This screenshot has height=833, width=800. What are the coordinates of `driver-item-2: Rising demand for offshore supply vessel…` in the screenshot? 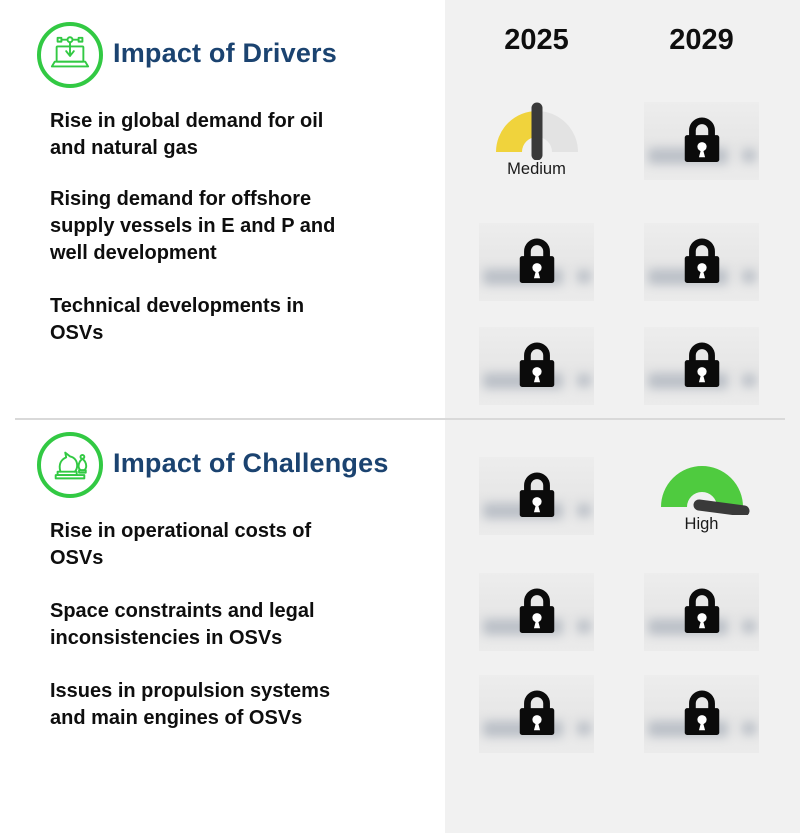 It's located at (193, 226).